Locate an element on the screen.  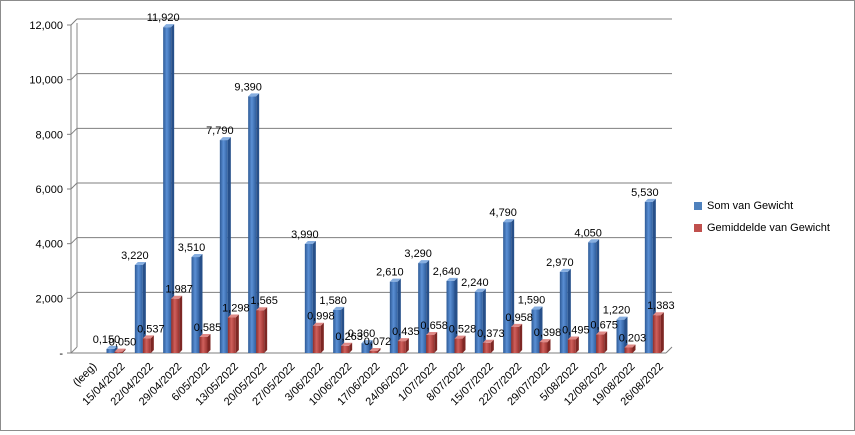
ytick-label: 2,000 is located at coordinates (49, 299).